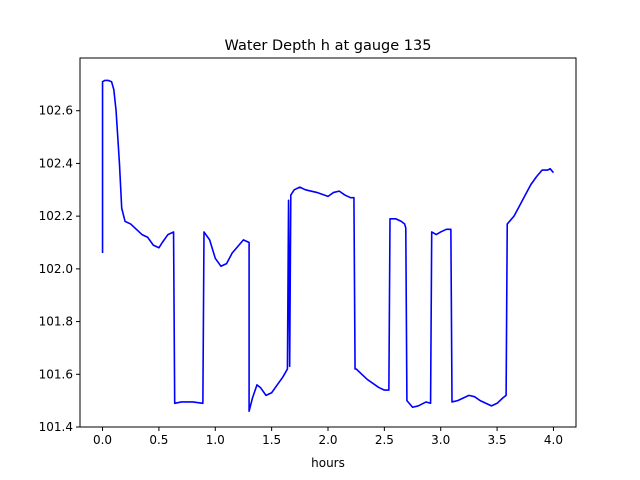 The width and height of the screenshot is (640, 480). What do you see at coordinates (271, 440) in the screenshot?
I see `x-tick-label: 1.5` at bounding box center [271, 440].